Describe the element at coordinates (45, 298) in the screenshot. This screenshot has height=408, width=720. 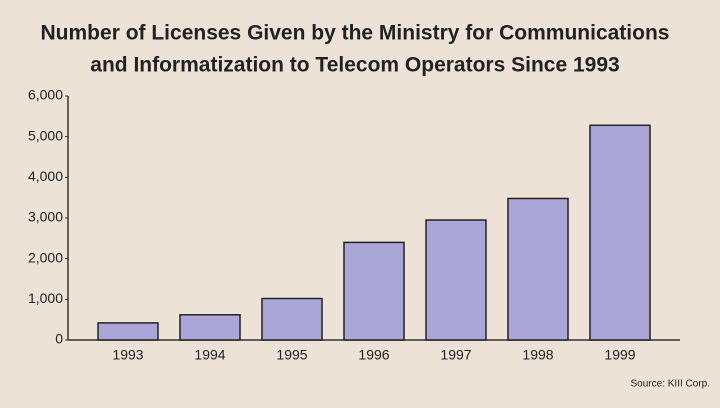
I see `y-tick-label: 1,000` at that location.